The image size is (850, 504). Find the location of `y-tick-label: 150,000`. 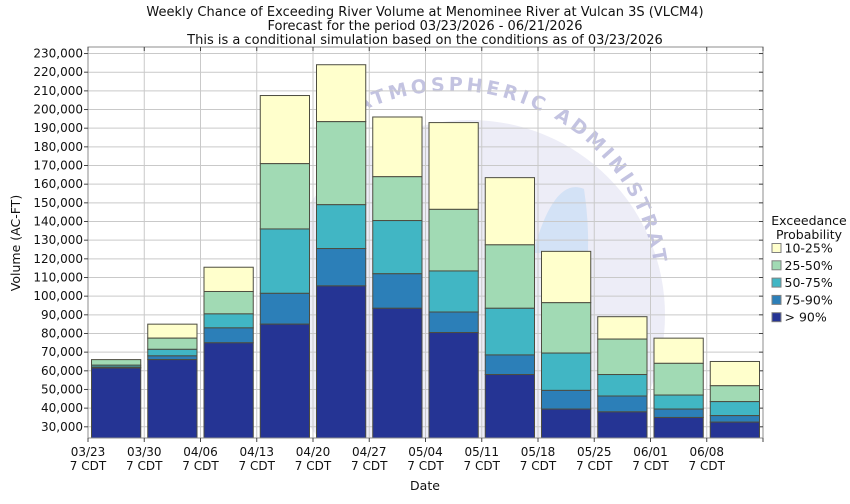

y-tick-label: 150,000 is located at coordinates (58, 203).